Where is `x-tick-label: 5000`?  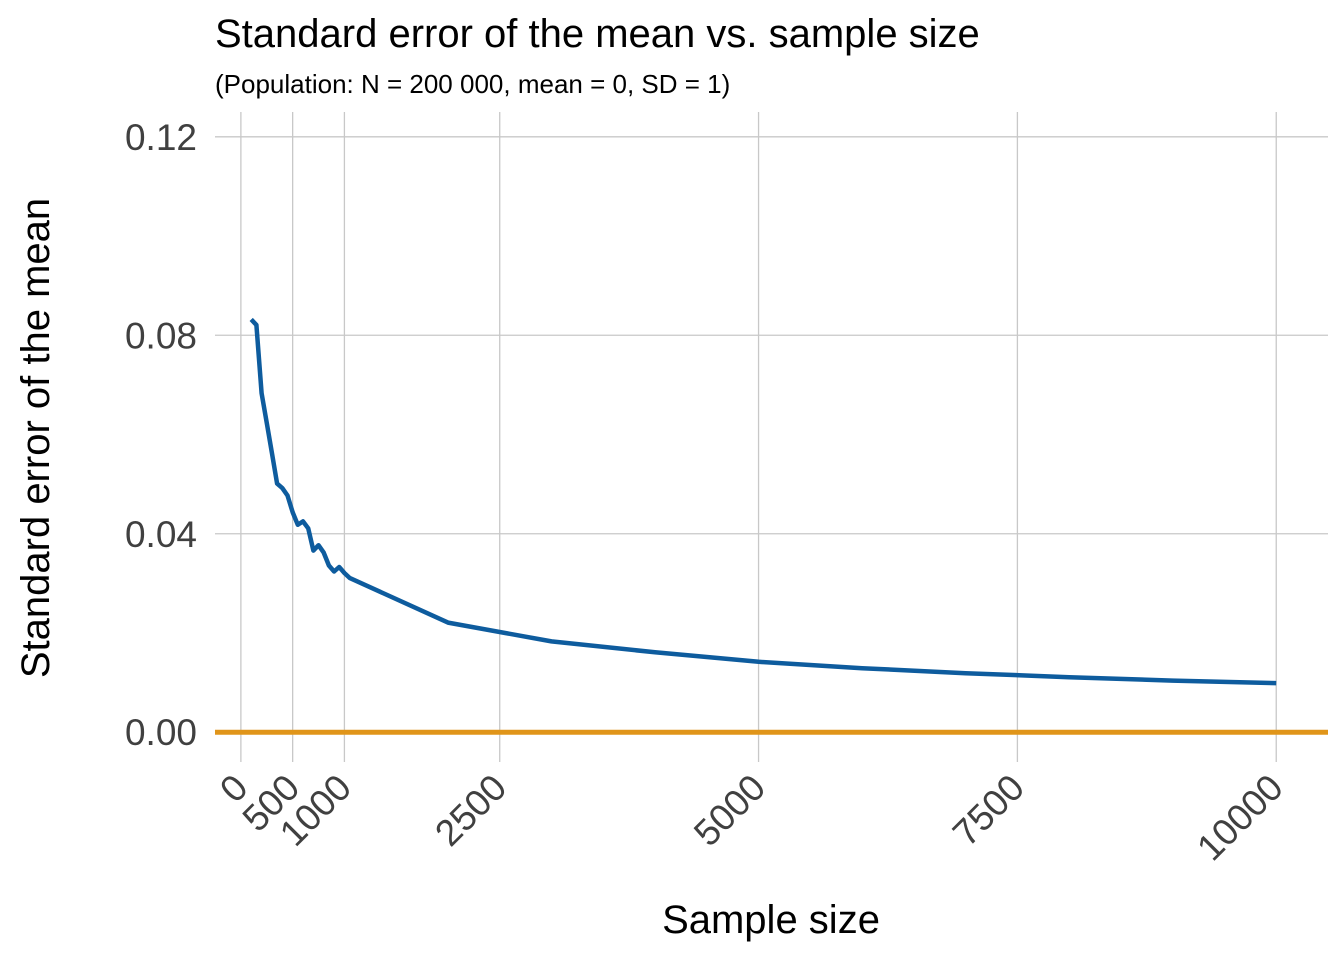
x-tick-label: 5000 is located at coordinates (729, 810).